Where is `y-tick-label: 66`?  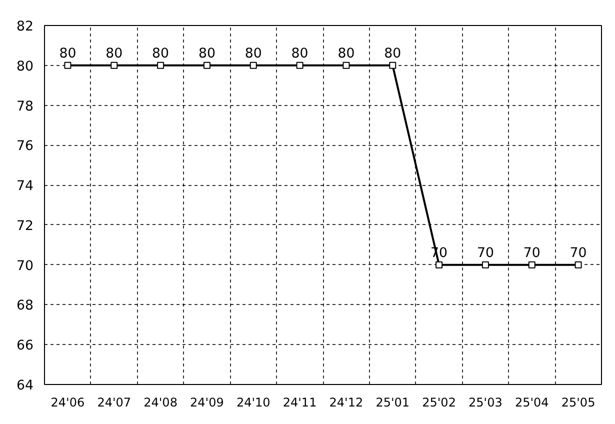 y-tick-label: 66 is located at coordinates (25, 346).